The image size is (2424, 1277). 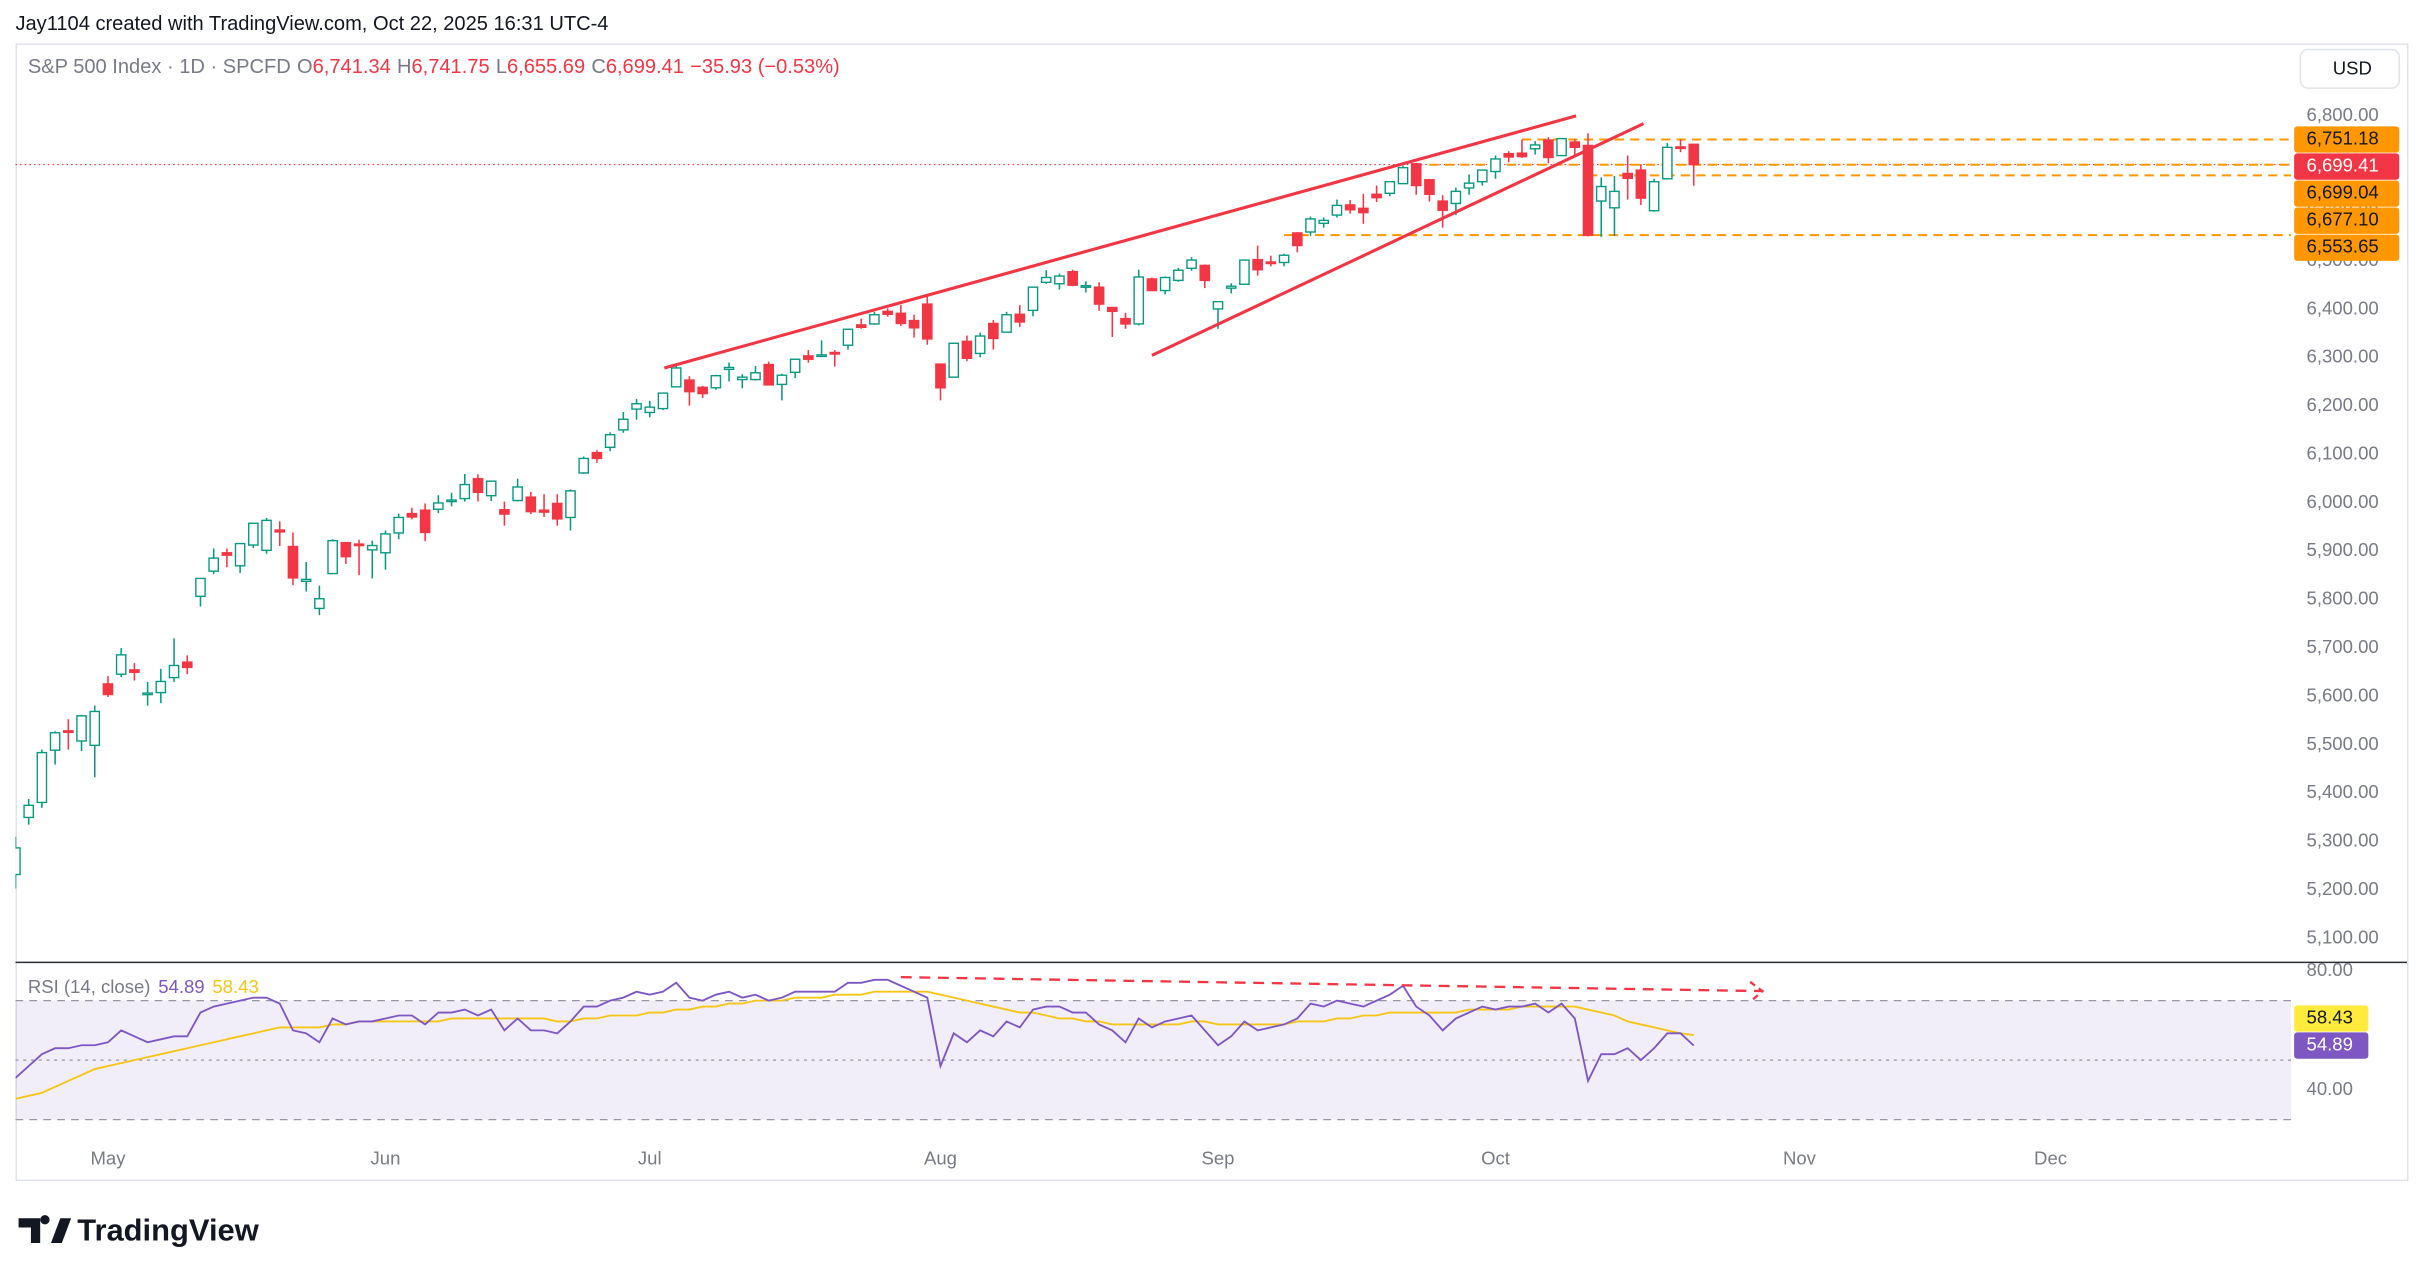 What do you see at coordinates (2343, 694) in the screenshot?
I see `y-tick-label: 5,600.00` at bounding box center [2343, 694].